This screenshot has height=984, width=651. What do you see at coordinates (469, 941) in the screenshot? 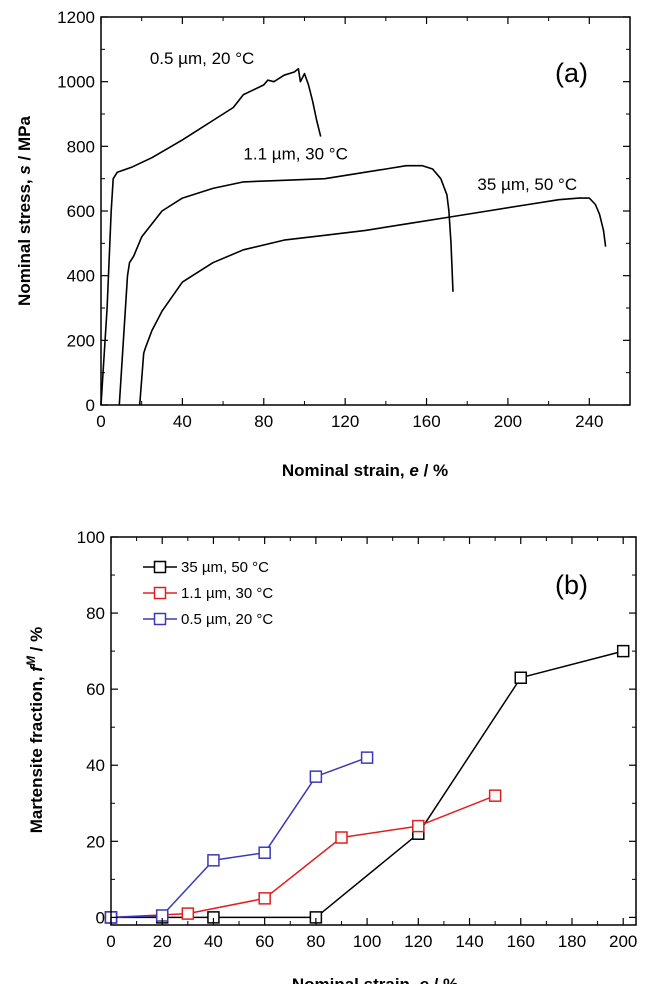
I see `x-tick-label: 140` at bounding box center [469, 941].